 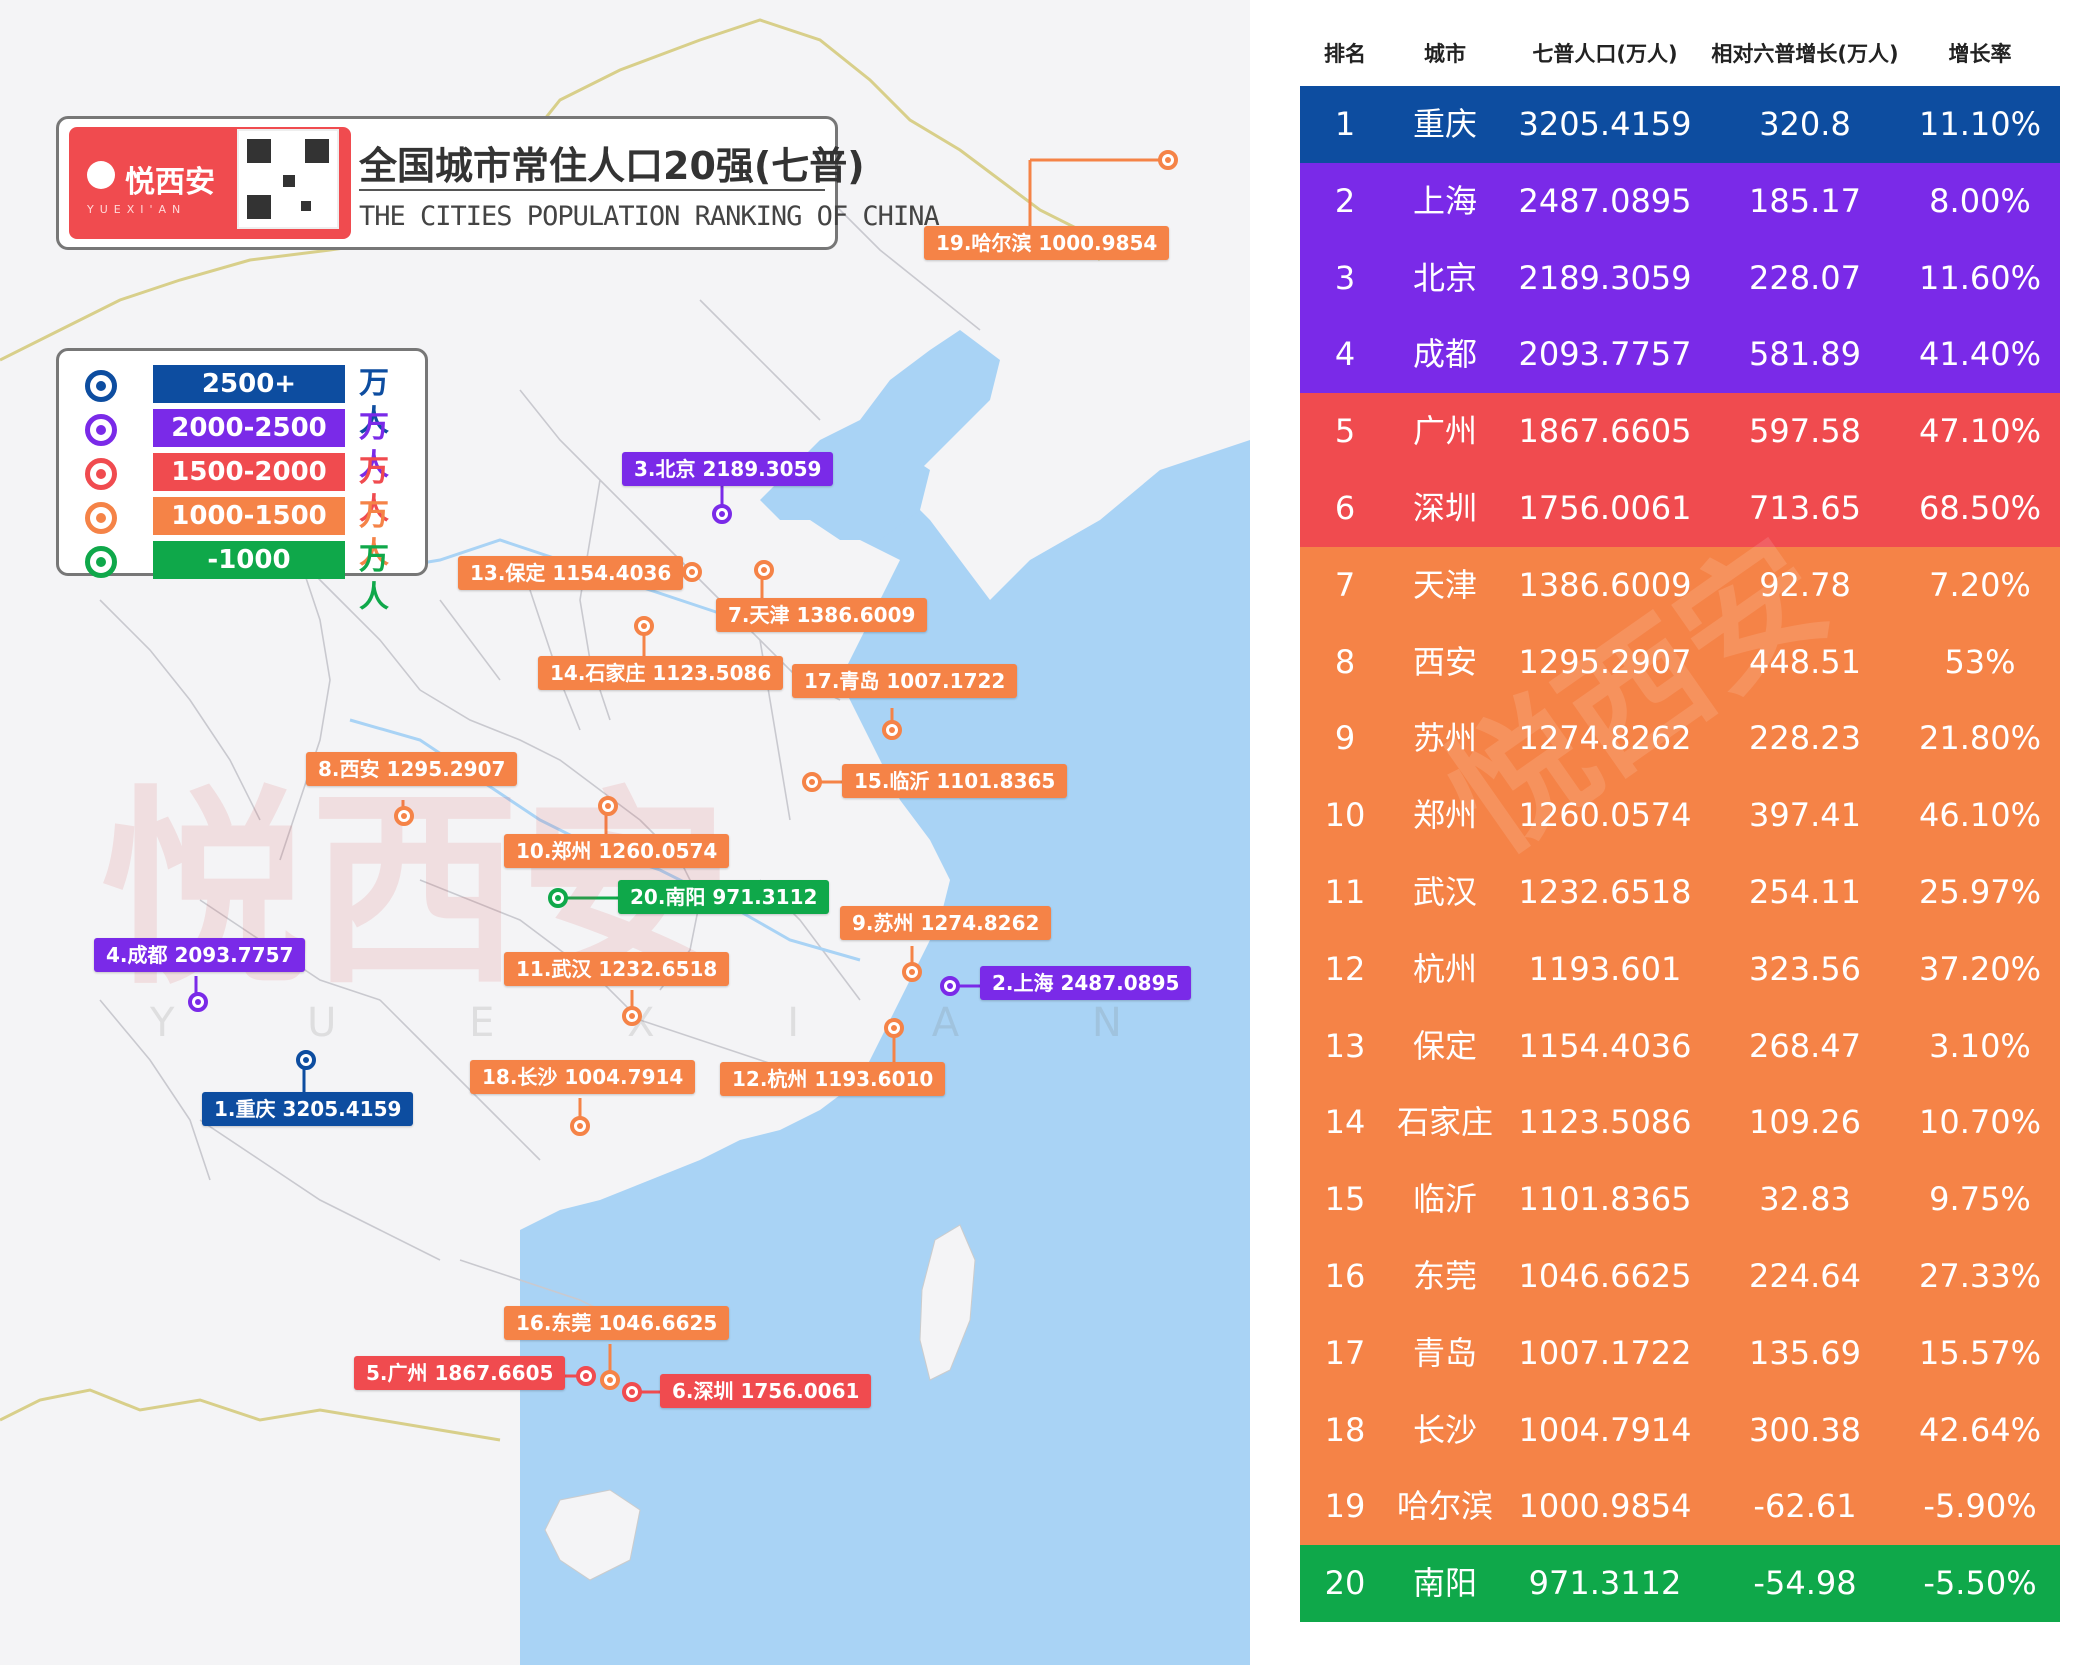 I want to click on legend-item: 2000-2500 万人, so click(x=243, y=446).